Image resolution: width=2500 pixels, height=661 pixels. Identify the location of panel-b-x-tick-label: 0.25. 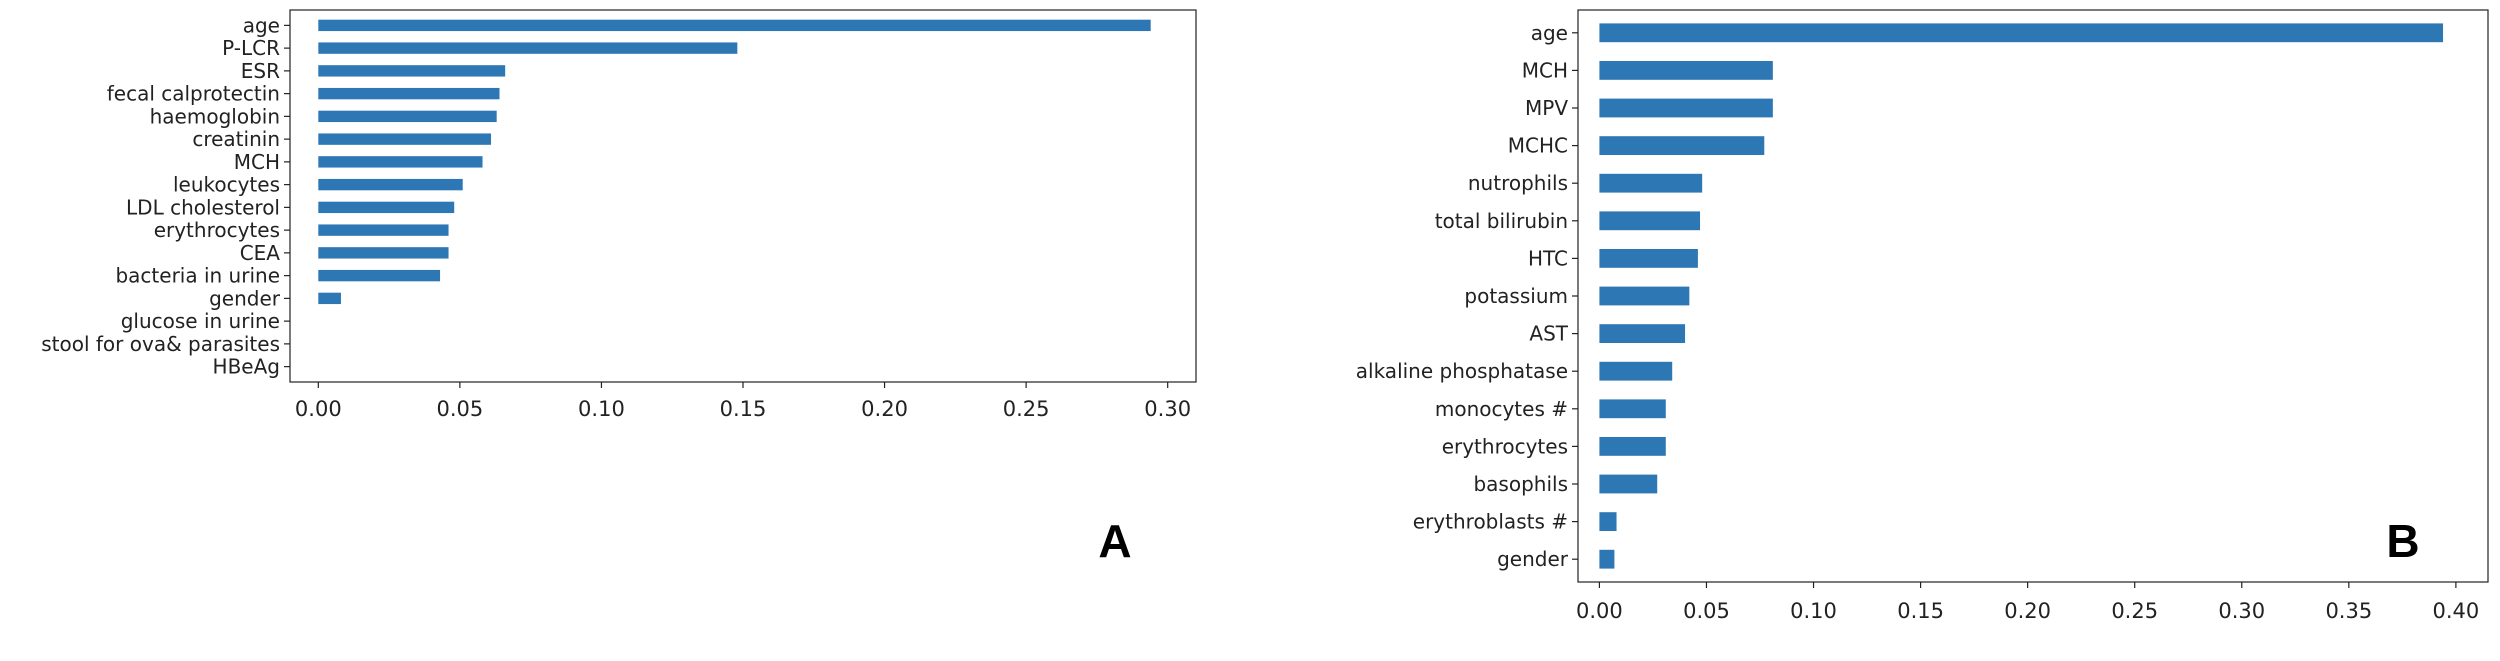
(2134, 611).